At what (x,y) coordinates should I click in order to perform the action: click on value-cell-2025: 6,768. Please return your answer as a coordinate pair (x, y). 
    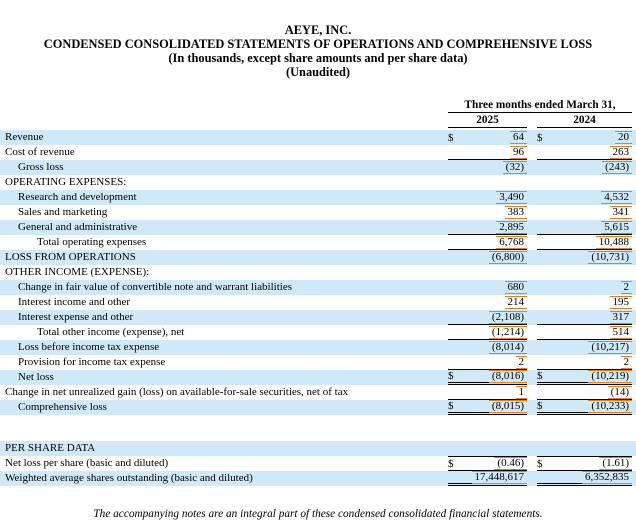
    Looking at the image, I should click on (487, 242).